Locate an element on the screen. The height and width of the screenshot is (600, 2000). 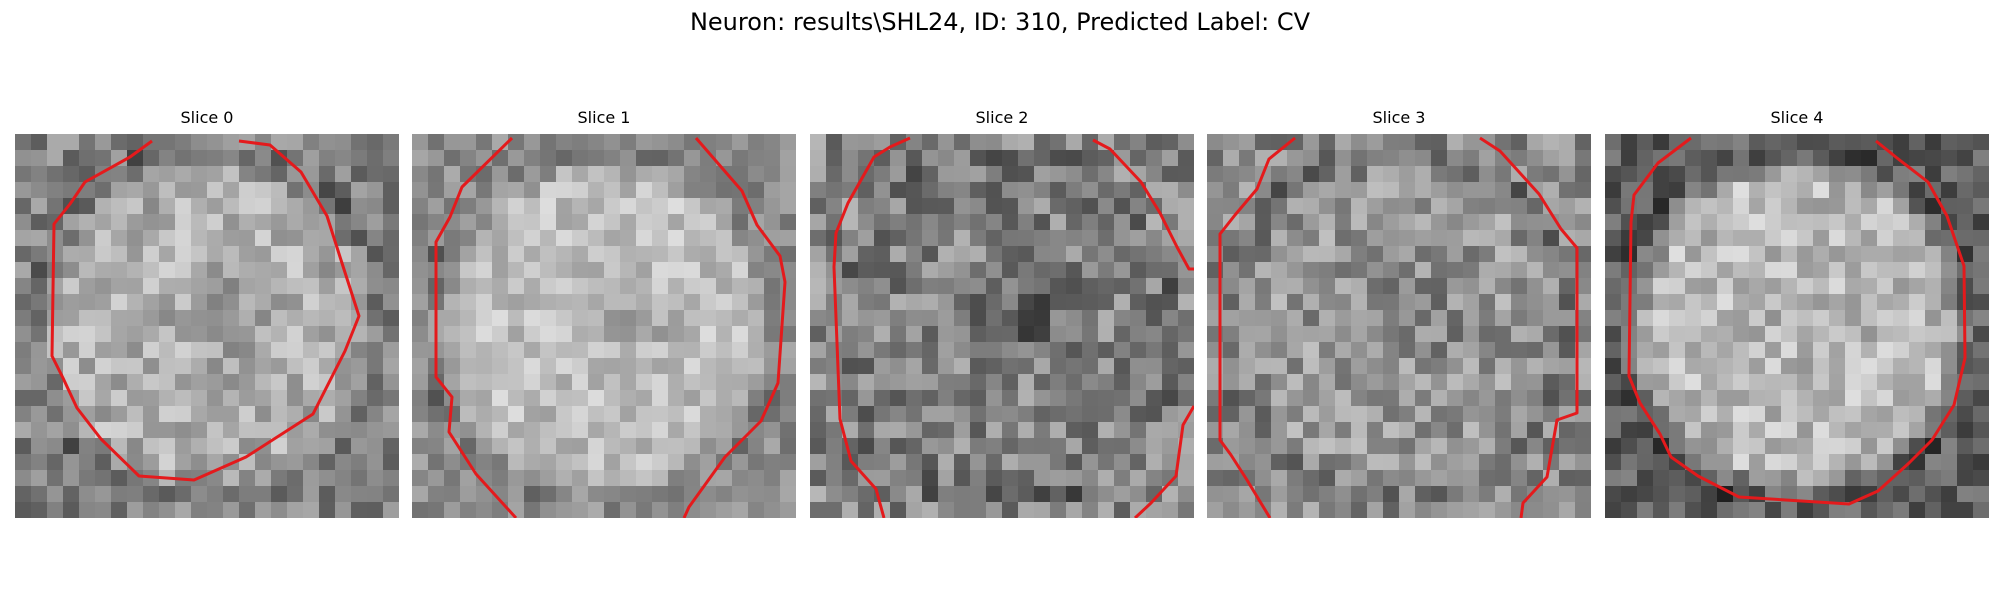
slice-title: Slice 2 is located at coordinates (1002, 118).